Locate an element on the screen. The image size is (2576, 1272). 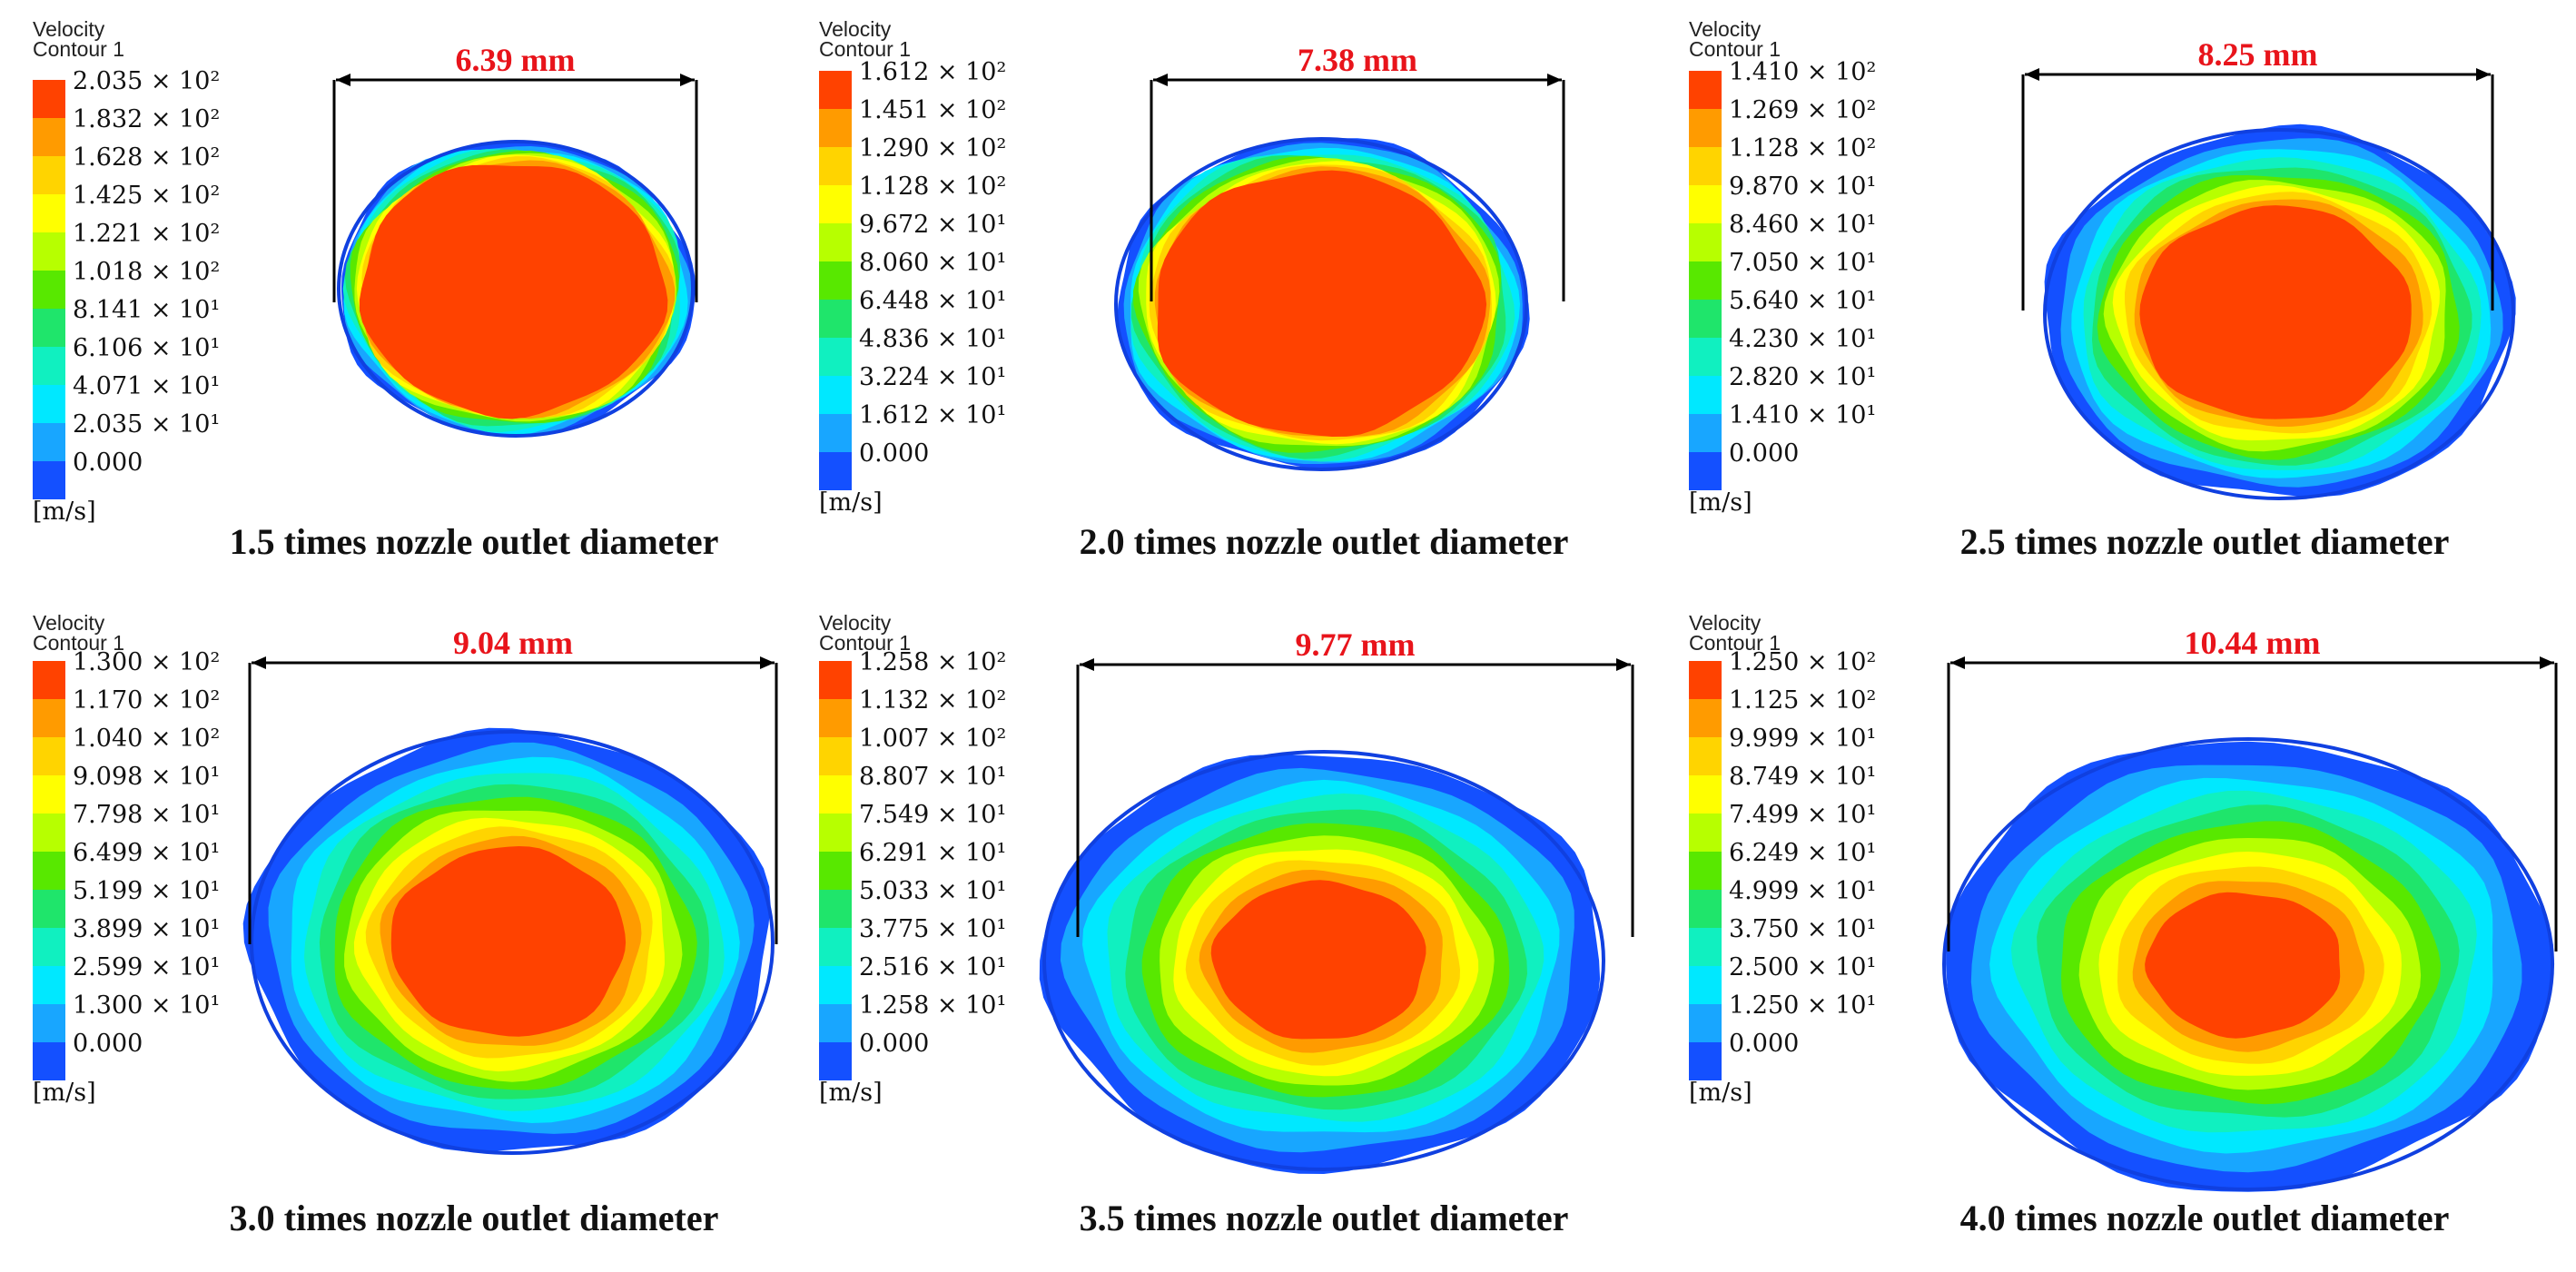
panel-caption: 2.0 times nozzle outlet diameter is located at coordinates (1324, 541).